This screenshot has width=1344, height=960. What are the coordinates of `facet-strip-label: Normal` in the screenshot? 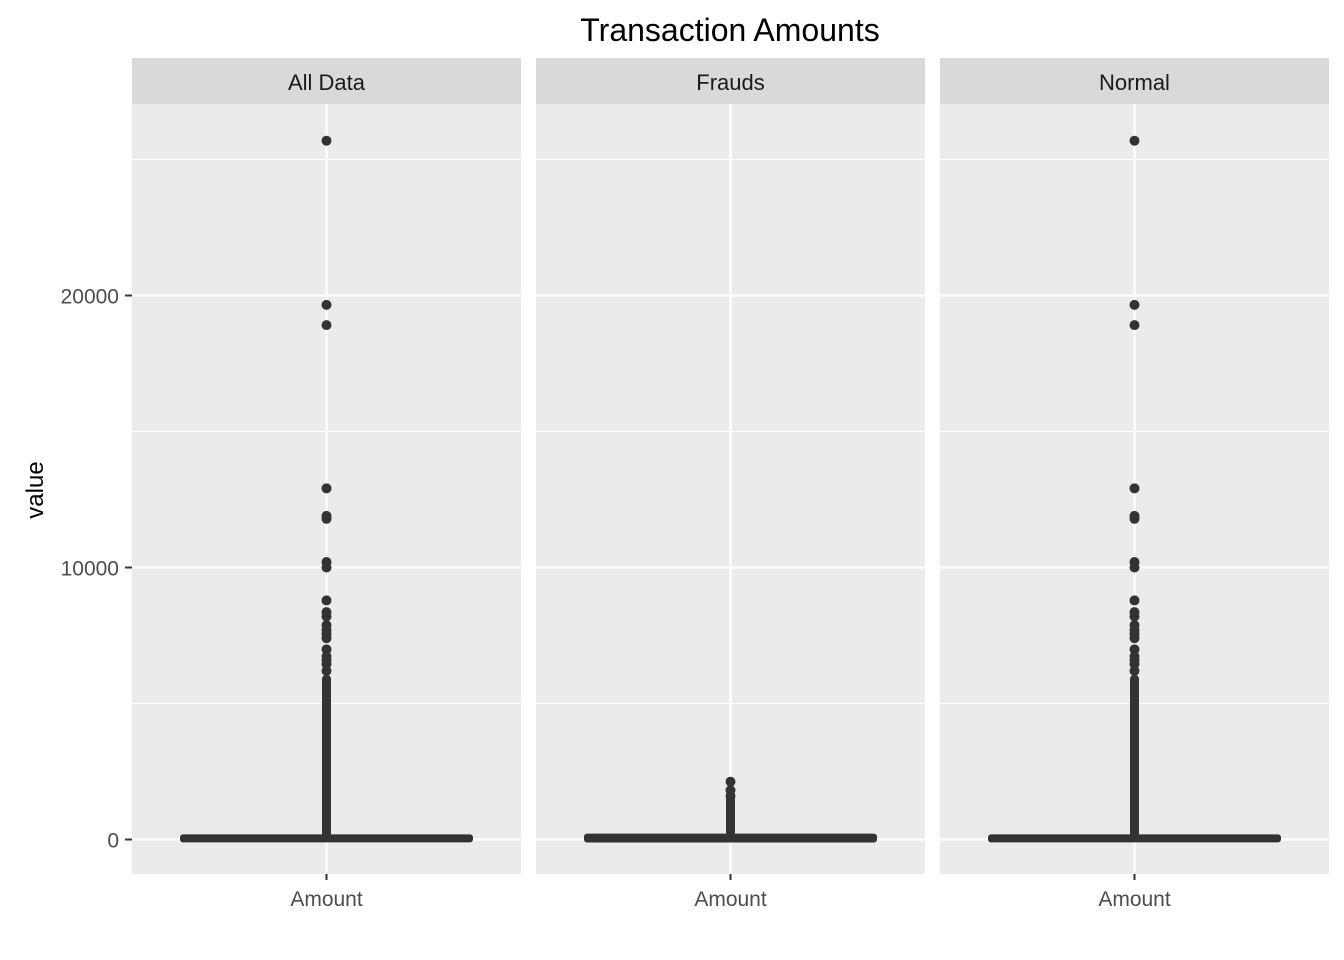 It's located at (1134, 82).